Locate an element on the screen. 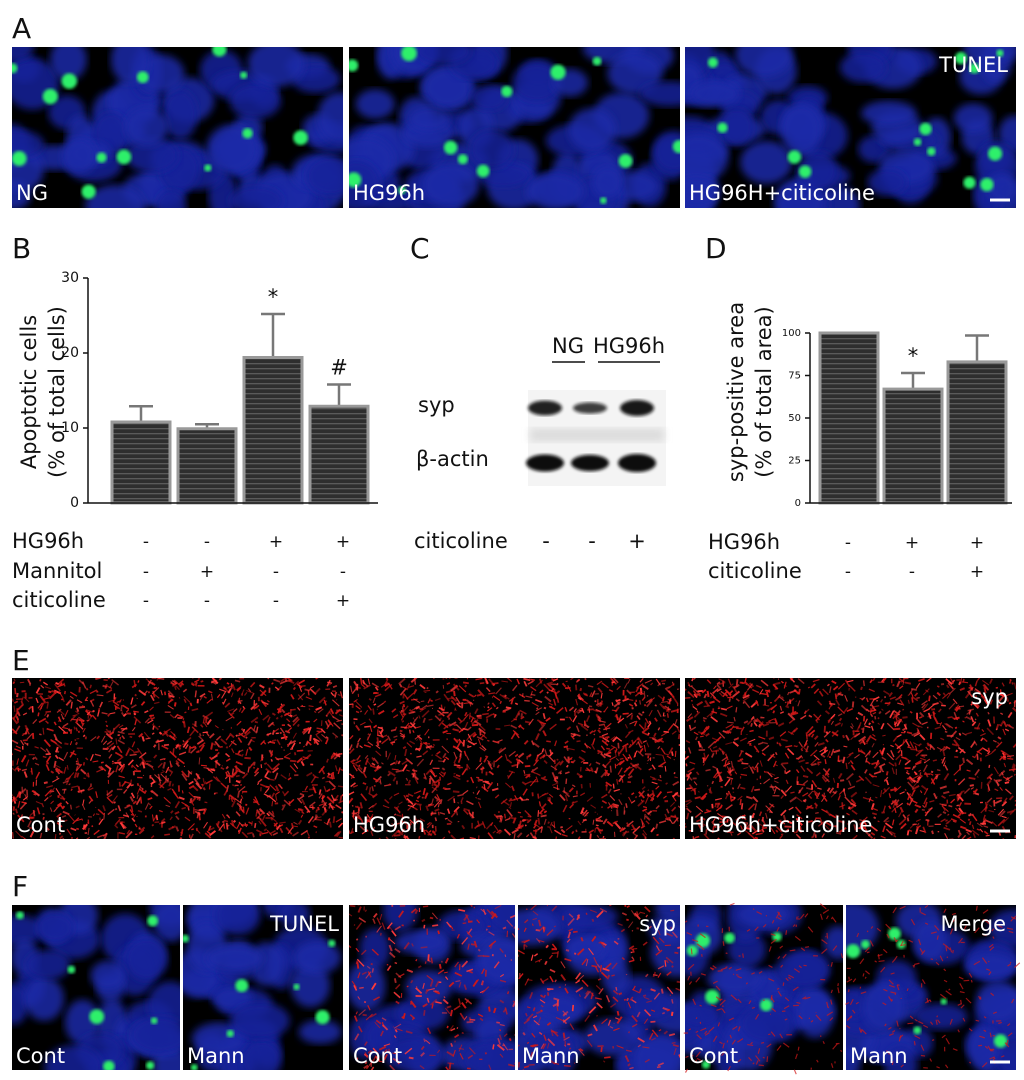 The image size is (1024, 1080). caption: TUNEL is located at coordinates (973, 65).